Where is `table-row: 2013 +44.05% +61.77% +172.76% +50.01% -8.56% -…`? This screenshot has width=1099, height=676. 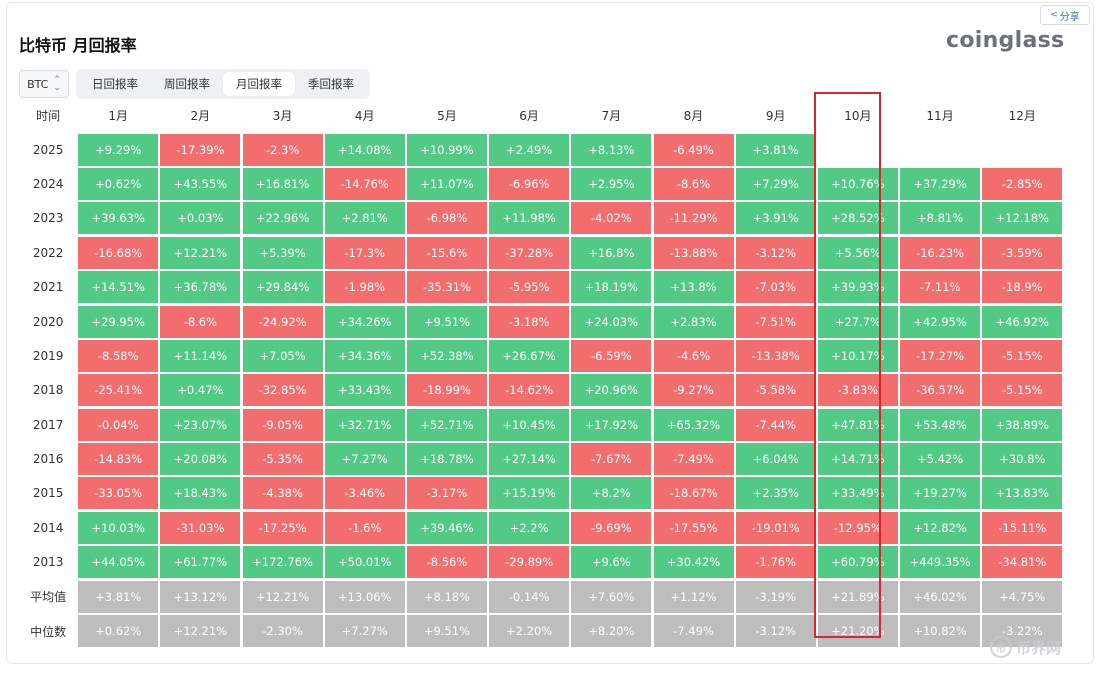
table-row: 2013 +44.05% +61.77% +172.76% +50.01% -8.56% -… is located at coordinates (541, 562).